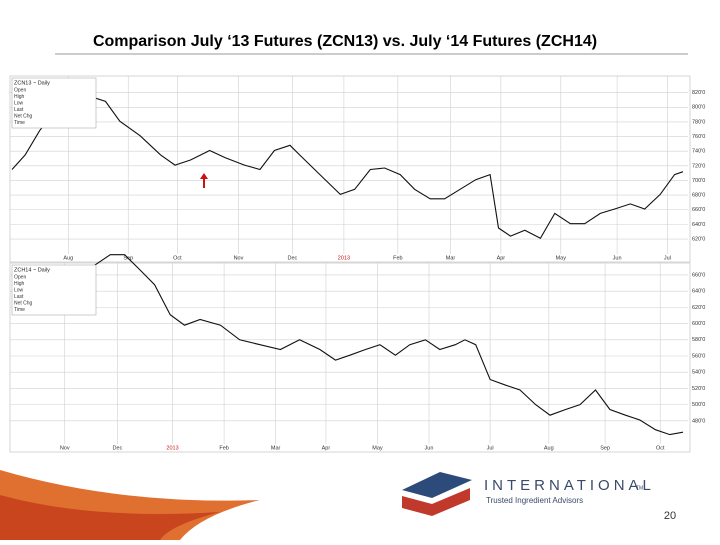  I want to click on y-tick-label: 700'0, so click(698, 181).